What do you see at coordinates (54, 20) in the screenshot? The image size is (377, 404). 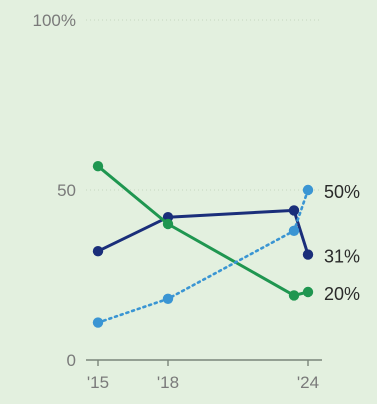 I see `y-tick-label-100: 100%` at bounding box center [54, 20].